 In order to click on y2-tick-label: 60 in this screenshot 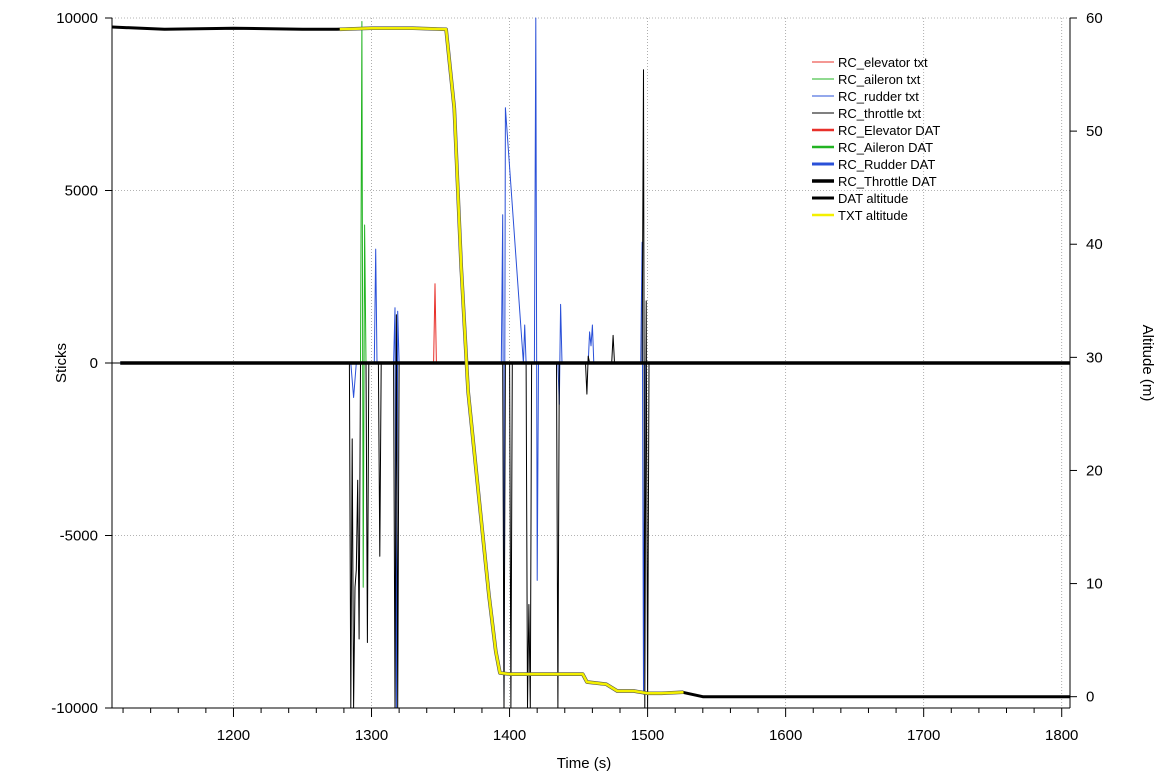, I will do `click(1094, 18)`.